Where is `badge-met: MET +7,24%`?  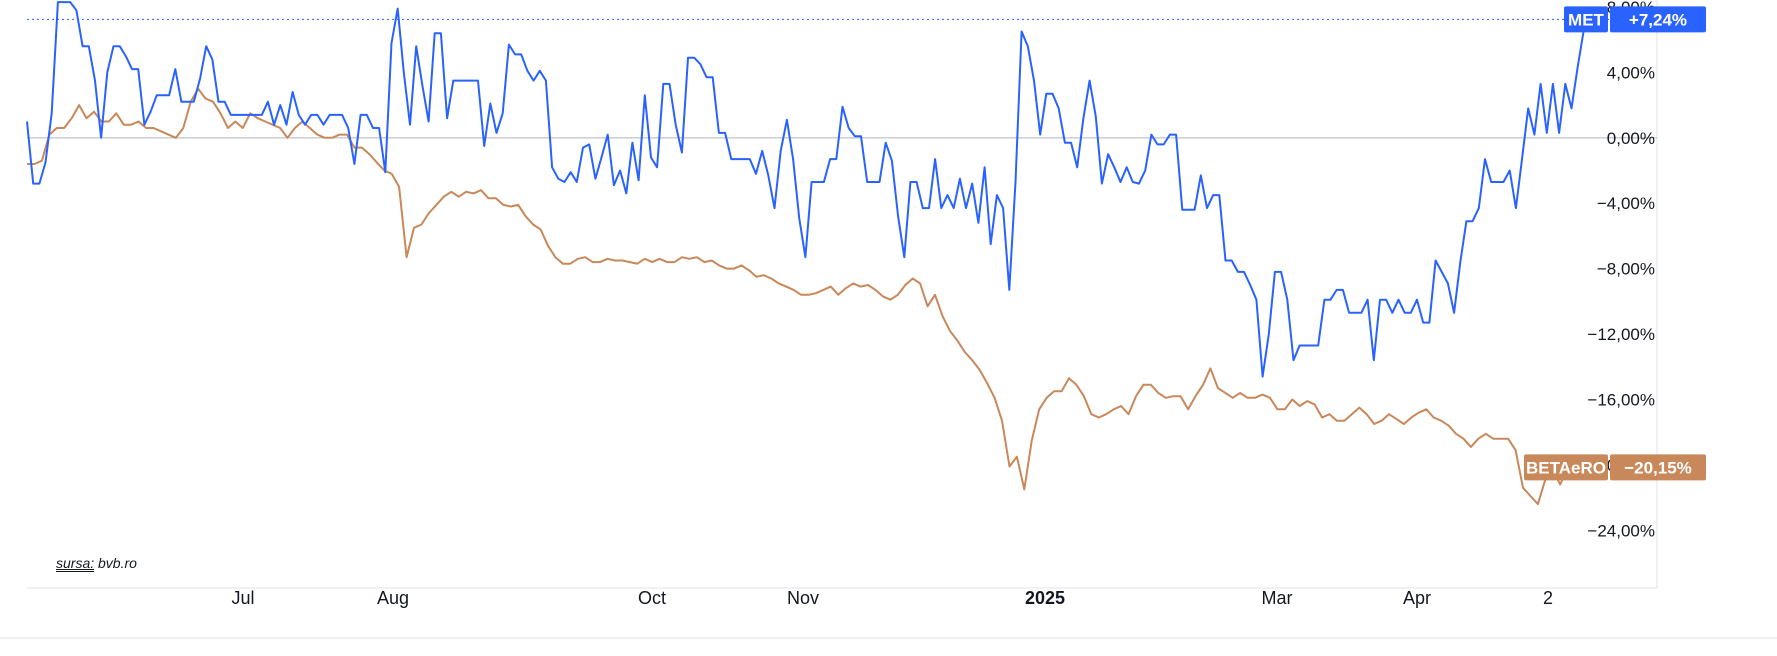 badge-met: MET +7,24% is located at coordinates (1635, 19).